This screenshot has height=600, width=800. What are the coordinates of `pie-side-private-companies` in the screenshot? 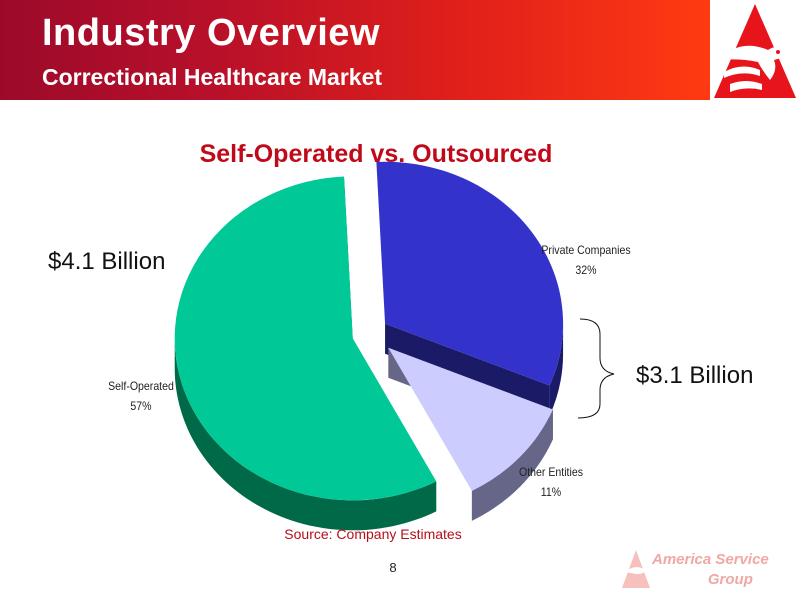 It's located at (556, 369).